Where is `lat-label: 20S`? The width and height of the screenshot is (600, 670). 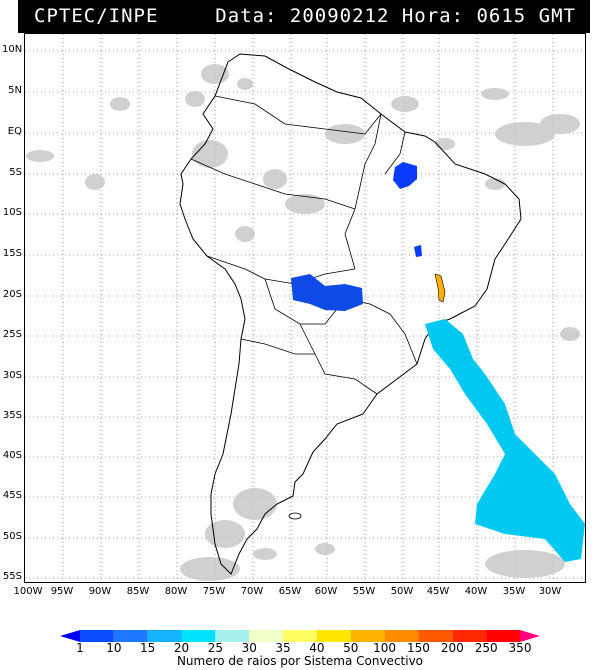
lat-label: 20S is located at coordinates (12, 294).